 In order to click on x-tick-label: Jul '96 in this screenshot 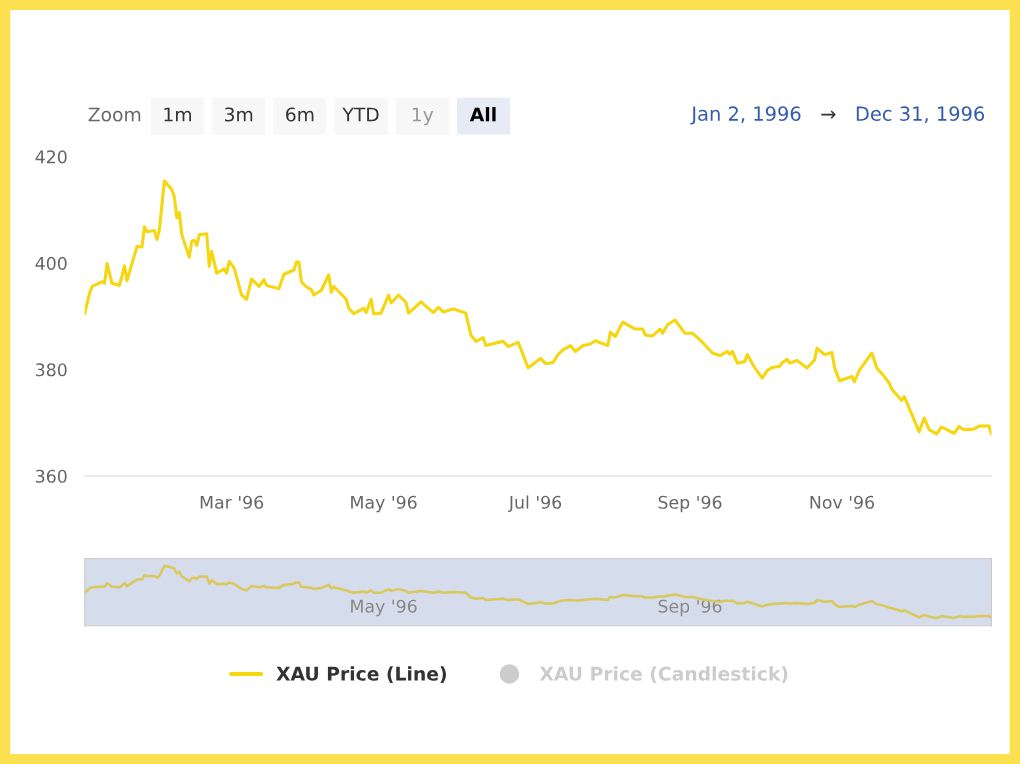, I will do `click(535, 504)`.